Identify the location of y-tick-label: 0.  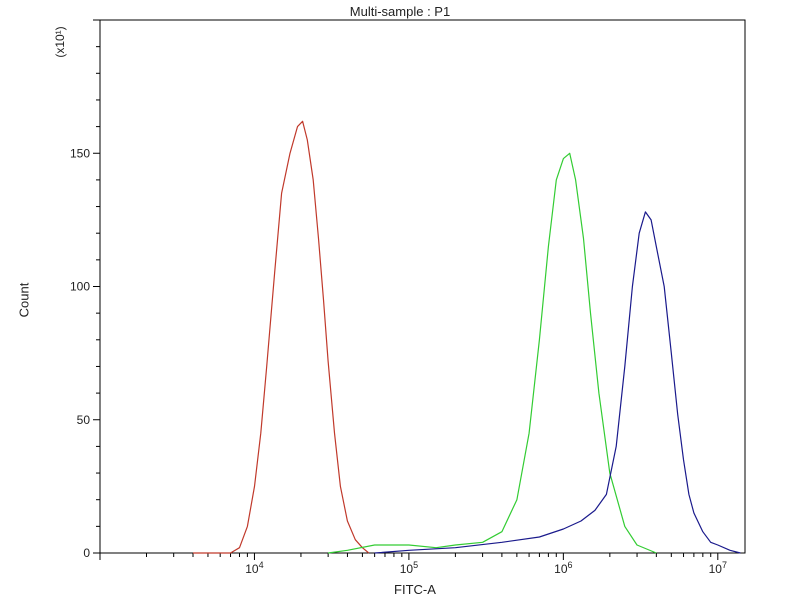
(86, 553).